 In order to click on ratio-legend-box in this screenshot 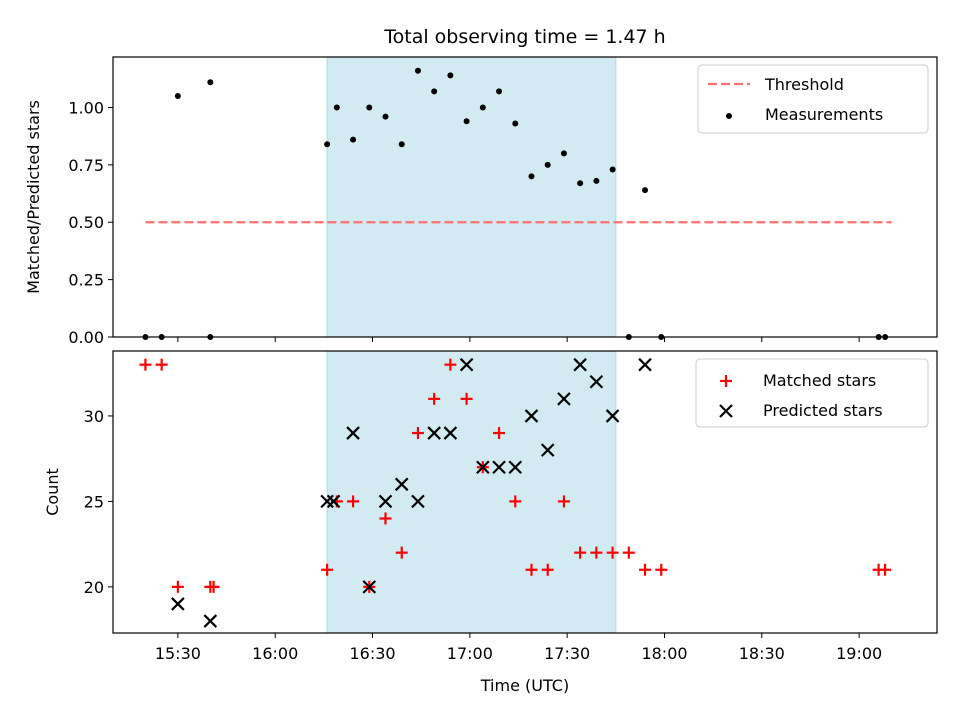, I will do `click(813, 99)`.